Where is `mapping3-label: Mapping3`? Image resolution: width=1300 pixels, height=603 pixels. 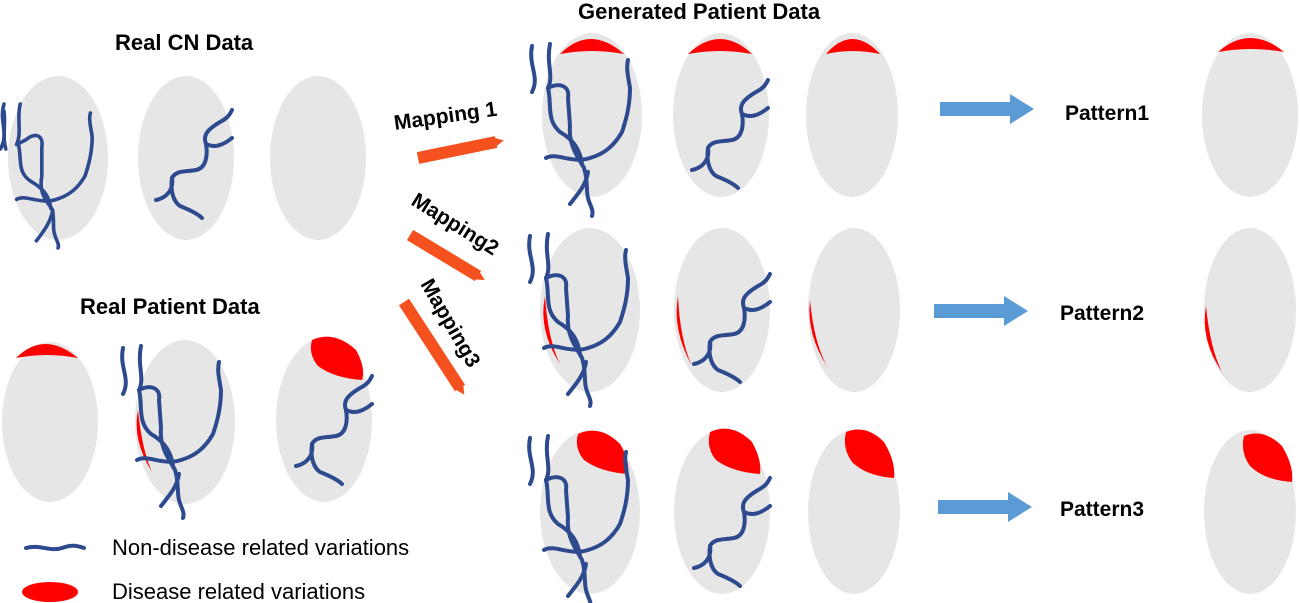 mapping3-label: Mapping3 is located at coordinates (450, 323).